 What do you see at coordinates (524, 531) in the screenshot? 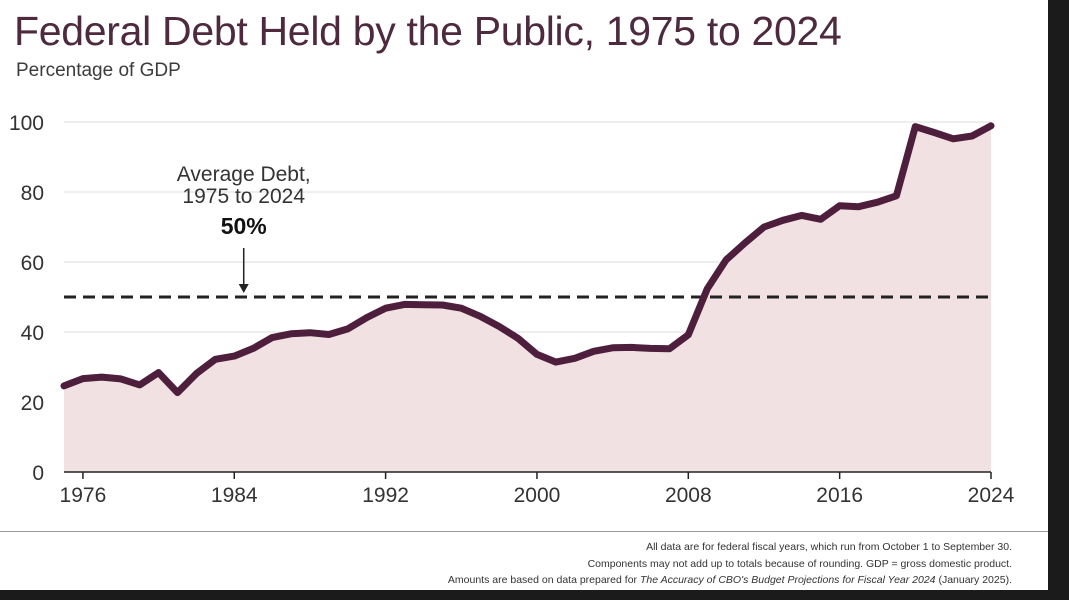
I see `footer-rule` at bounding box center [524, 531].